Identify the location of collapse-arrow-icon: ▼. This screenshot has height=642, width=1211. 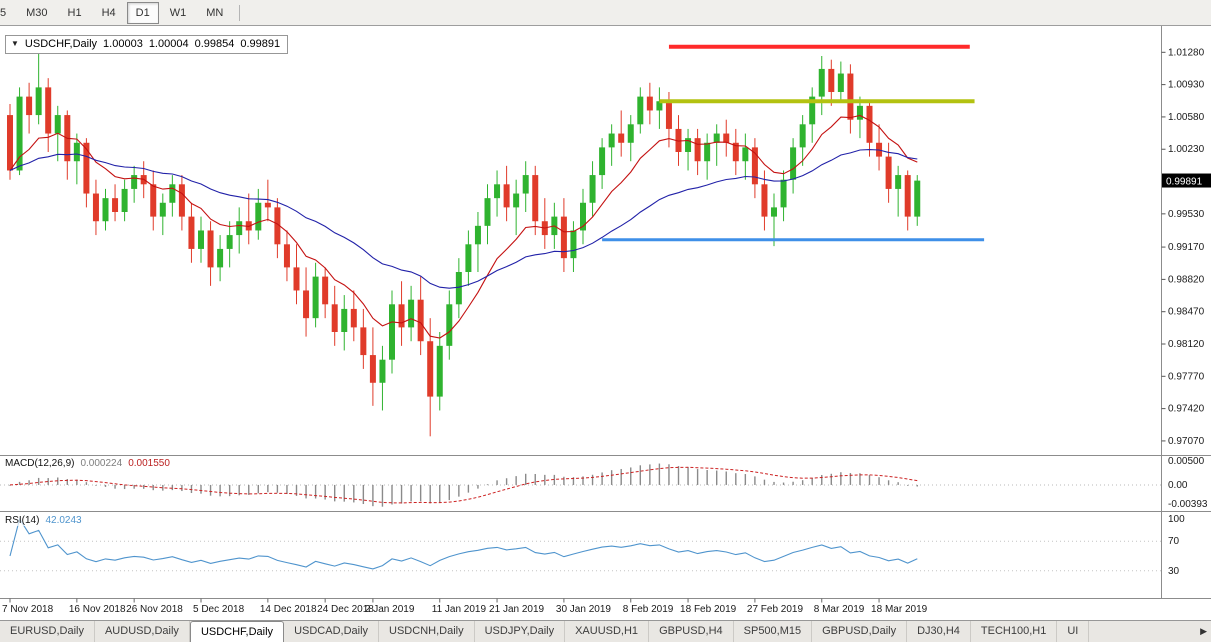
(15, 43).